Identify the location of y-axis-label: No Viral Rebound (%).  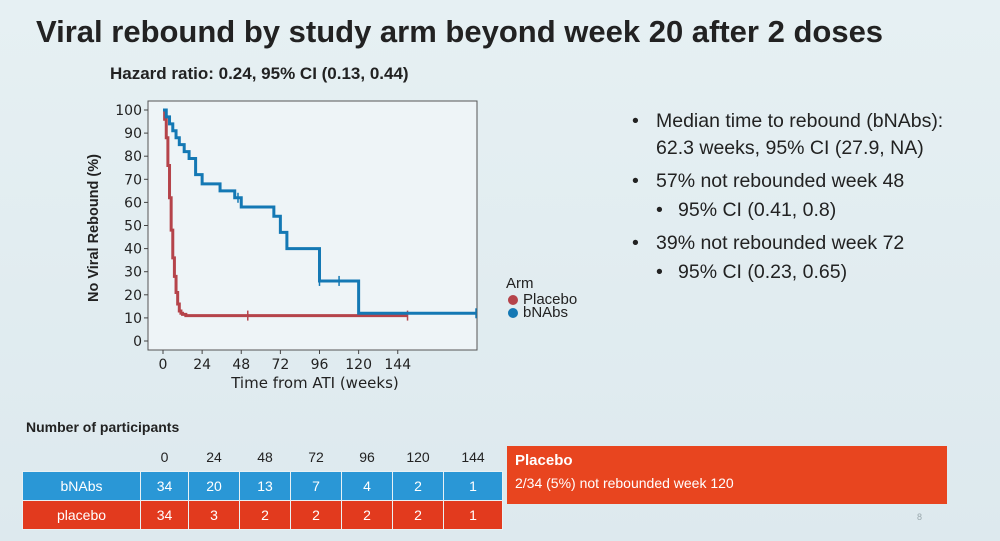
(94, 228).